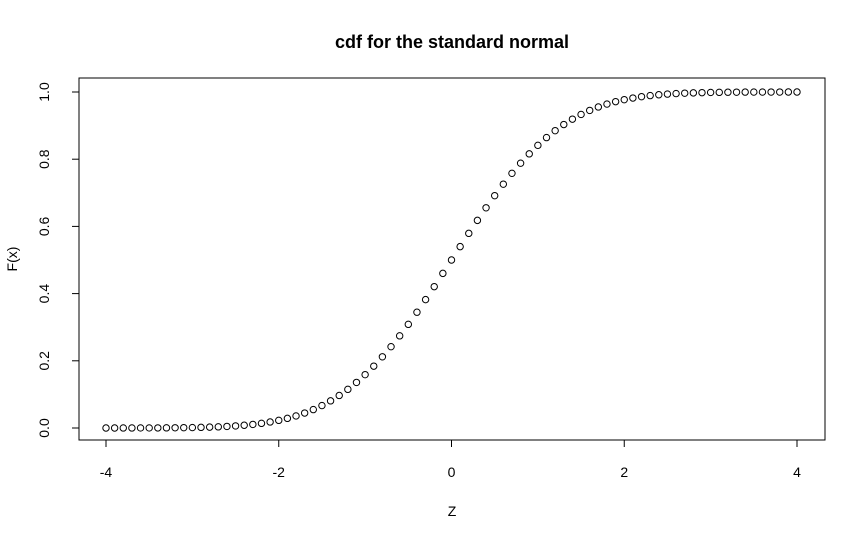 The height and width of the screenshot is (540, 866). I want to click on y-axis-label: F(x), so click(12, 259).